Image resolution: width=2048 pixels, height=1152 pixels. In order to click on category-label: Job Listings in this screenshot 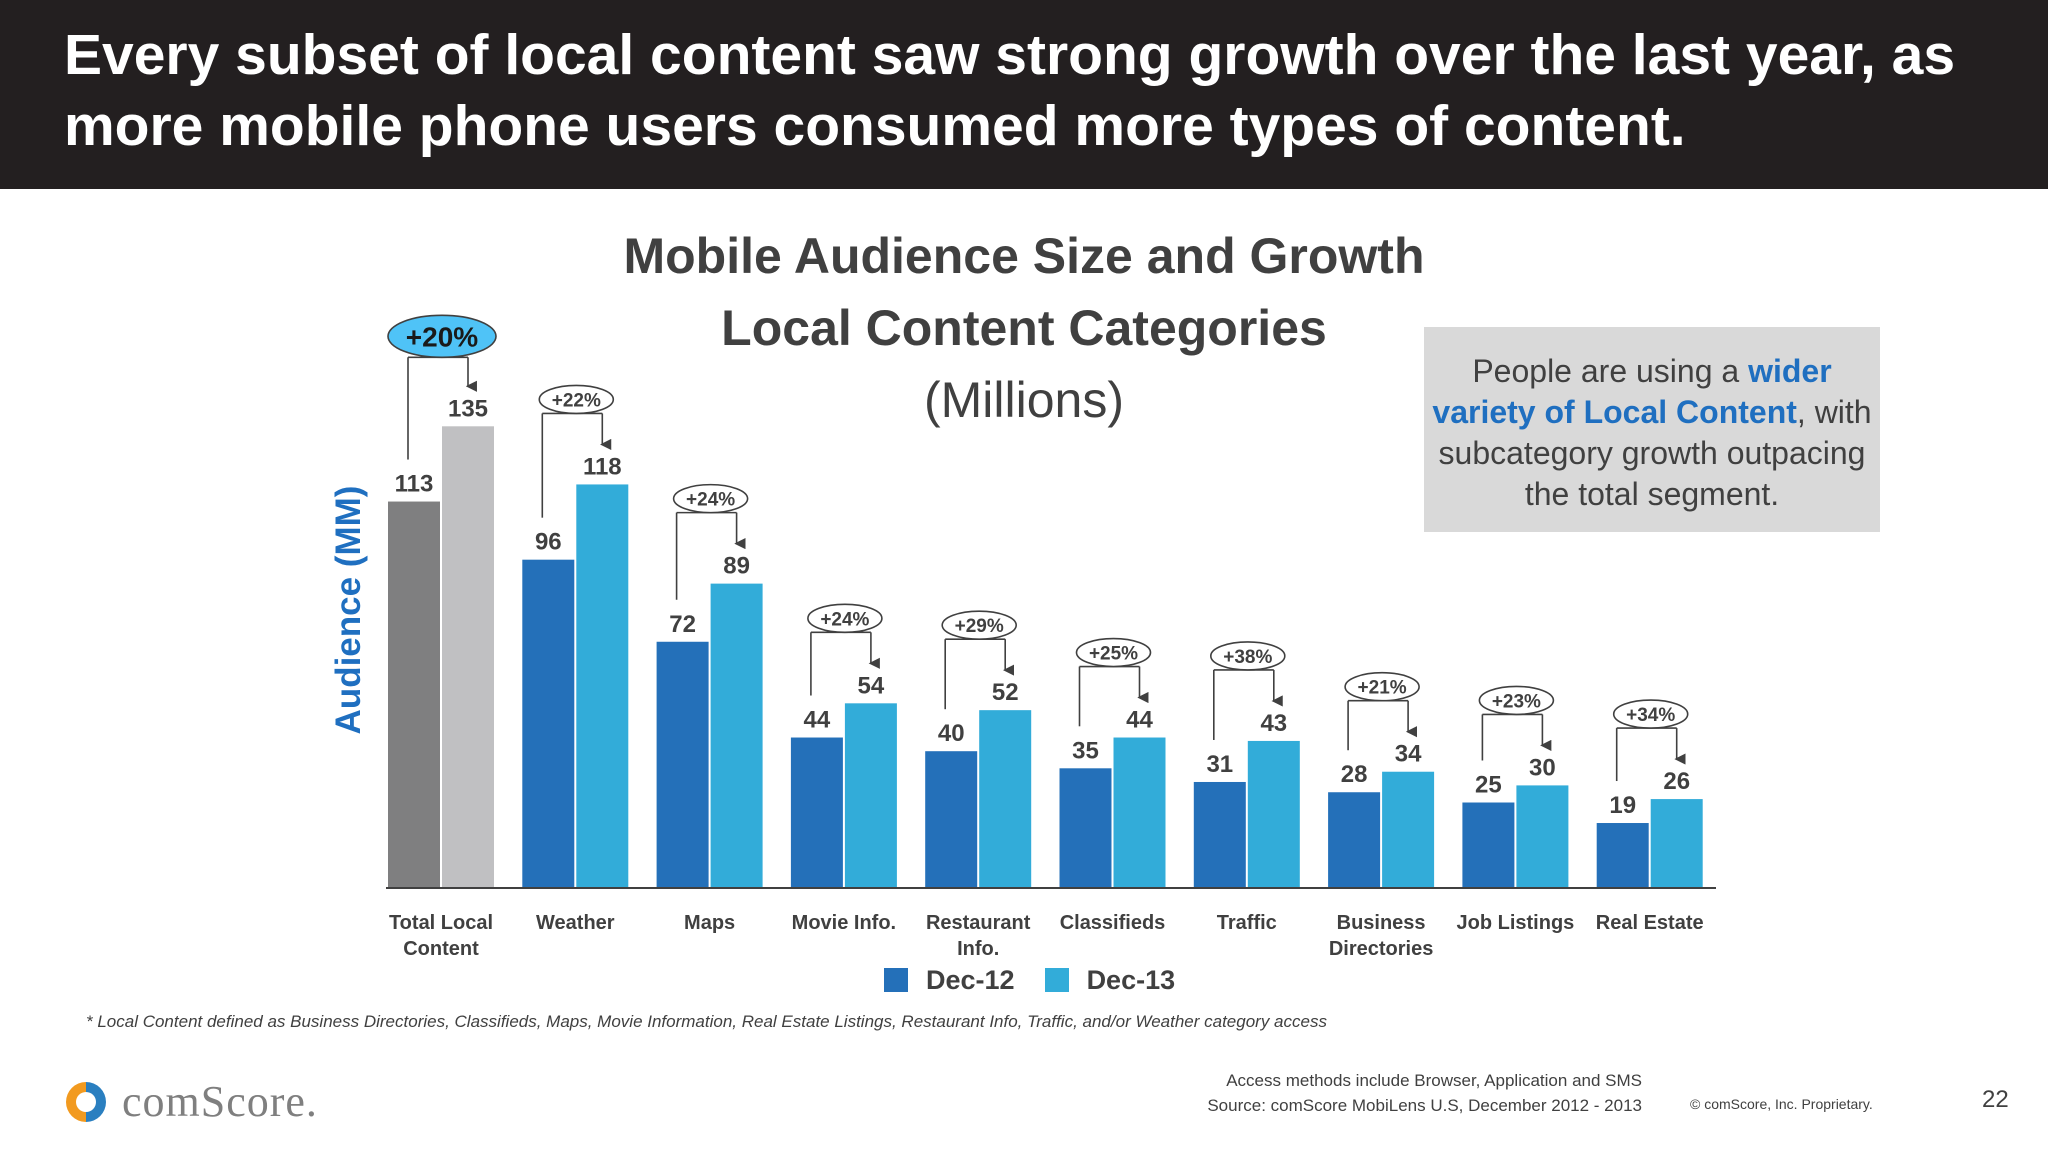, I will do `click(1516, 923)`.